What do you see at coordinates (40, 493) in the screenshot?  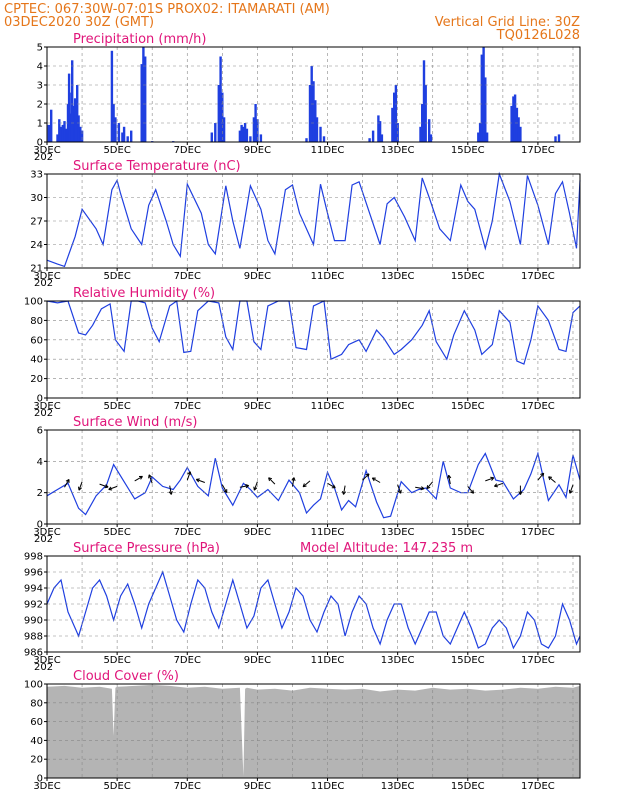 I see `wind-ytick-label: 2` at bounding box center [40, 493].